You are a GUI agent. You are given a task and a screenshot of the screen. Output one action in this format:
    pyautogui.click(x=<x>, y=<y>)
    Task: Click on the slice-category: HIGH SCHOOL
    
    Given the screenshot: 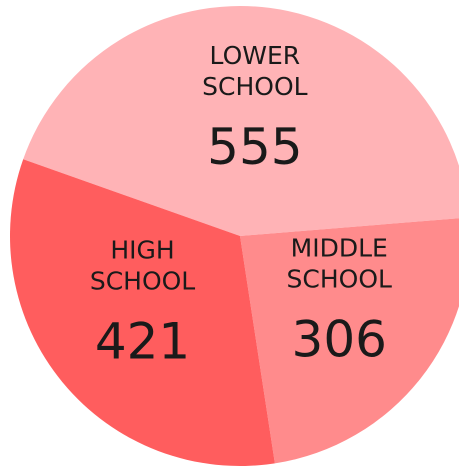 What is the action you would take?
    pyautogui.click(x=142, y=266)
    